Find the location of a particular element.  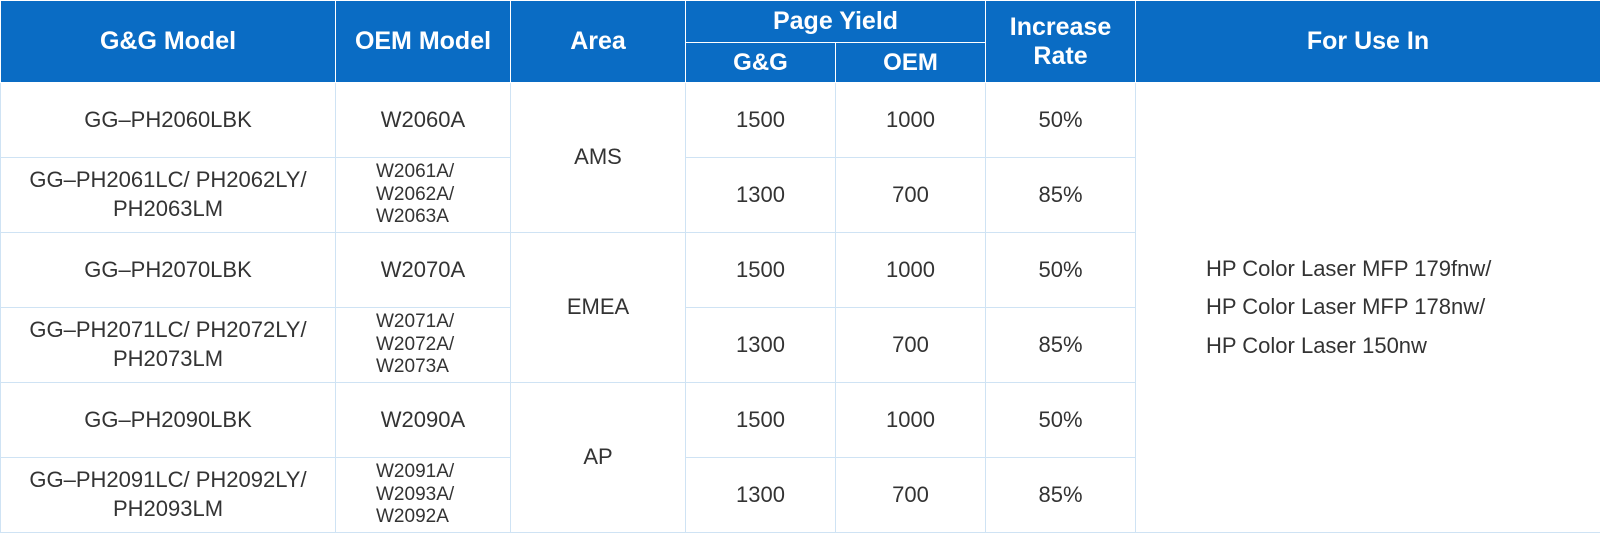

gg-model-cell-line: PH2073LM is located at coordinates (168, 358).